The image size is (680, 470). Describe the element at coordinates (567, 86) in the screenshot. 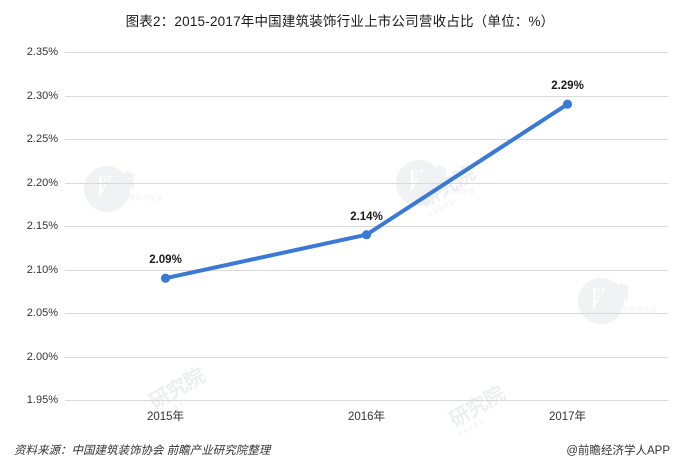

I see `data-point-label: 2.29%` at that location.